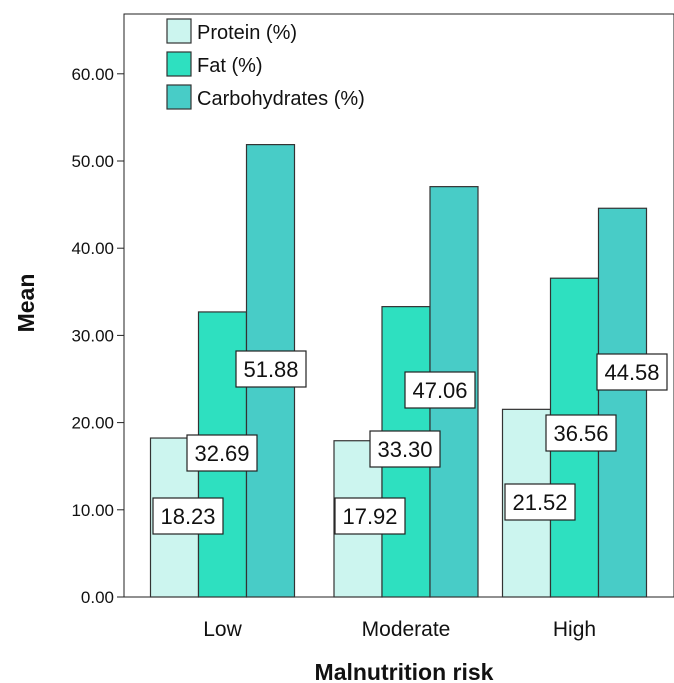 The height and width of the screenshot is (683, 674). What do you see at coordinates (97, 597) in the screenshot?
I see `y-tick-label: 0.00` at bounding box center [97, 597].